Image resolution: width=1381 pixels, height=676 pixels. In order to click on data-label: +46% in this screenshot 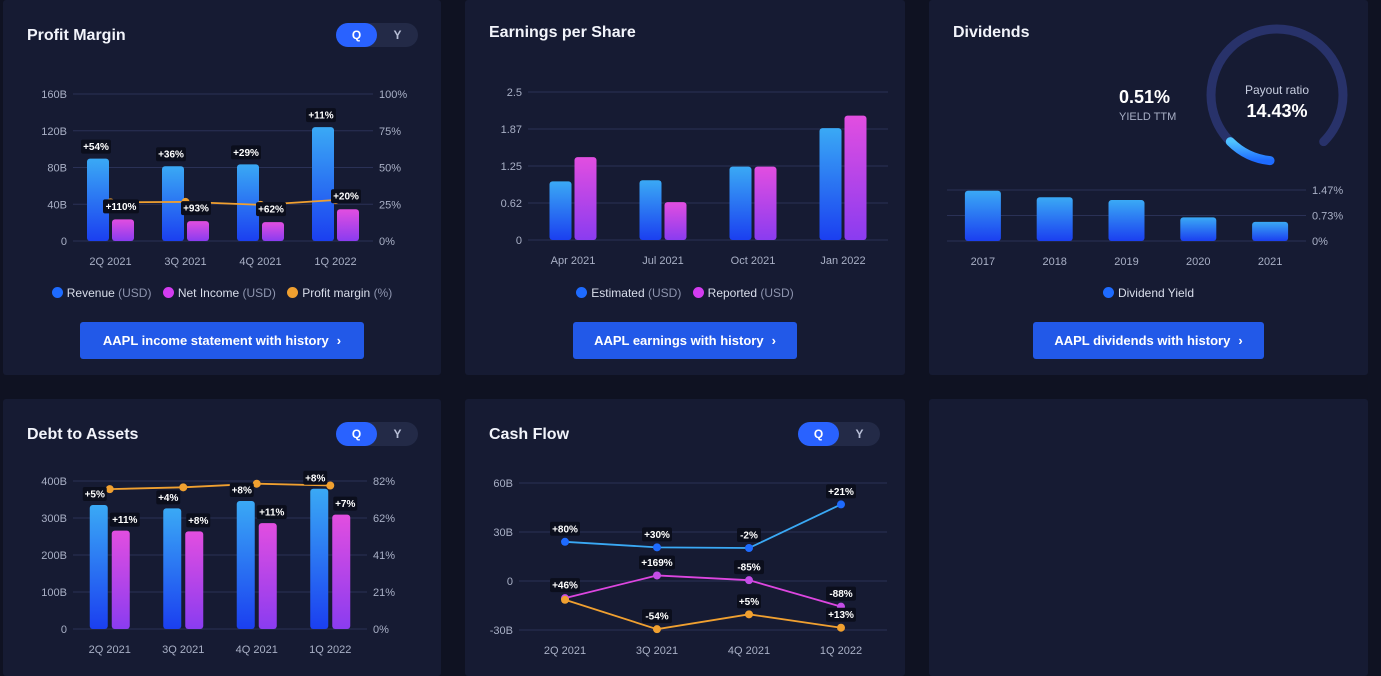, I will do `click(565, 586)`.